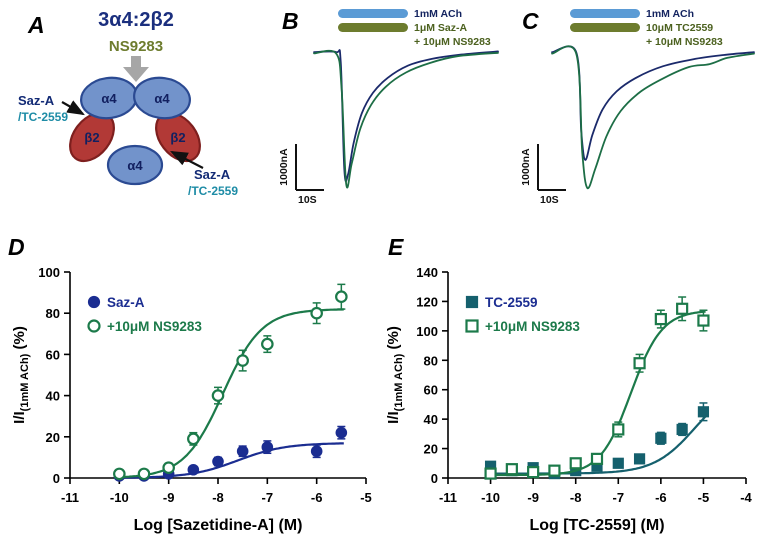  I want to click on ach-legend-label: 1mM ACh, so click(670, 14).